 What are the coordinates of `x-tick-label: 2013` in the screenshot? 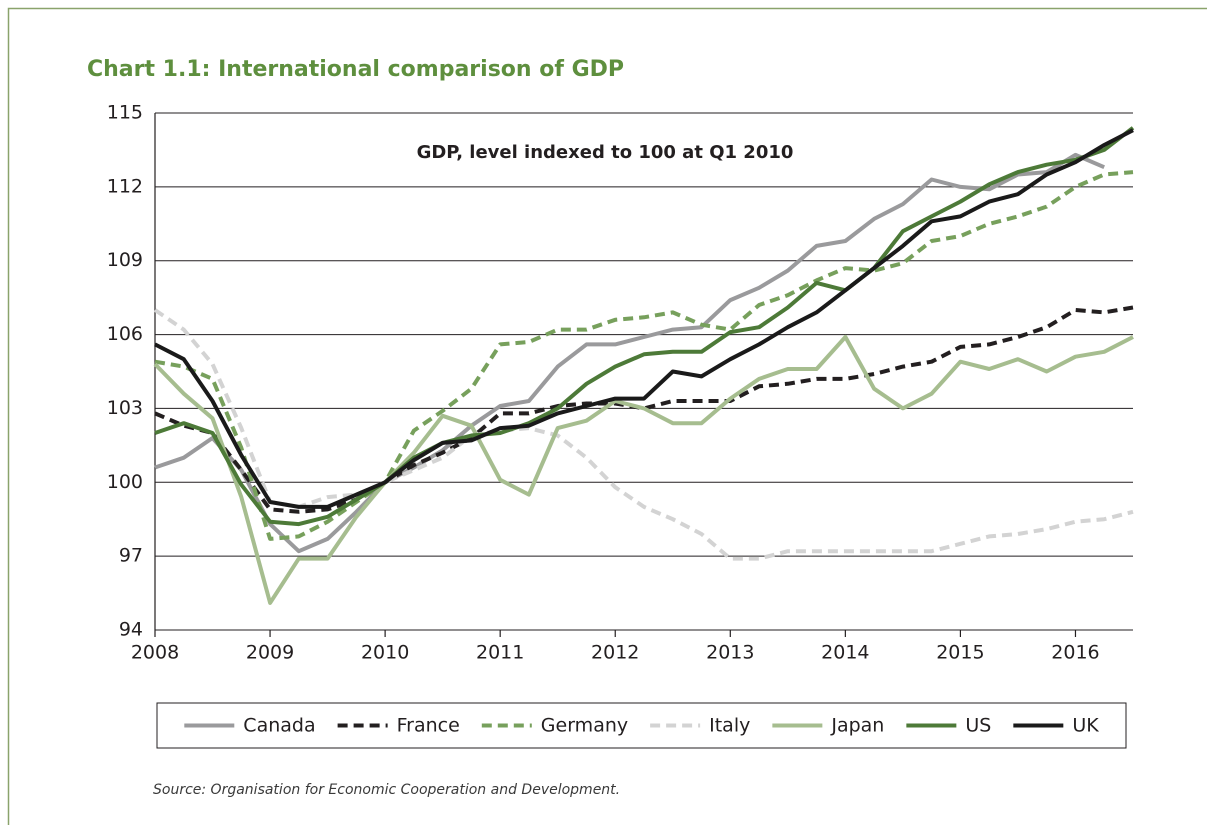 It's located at (730, 653).